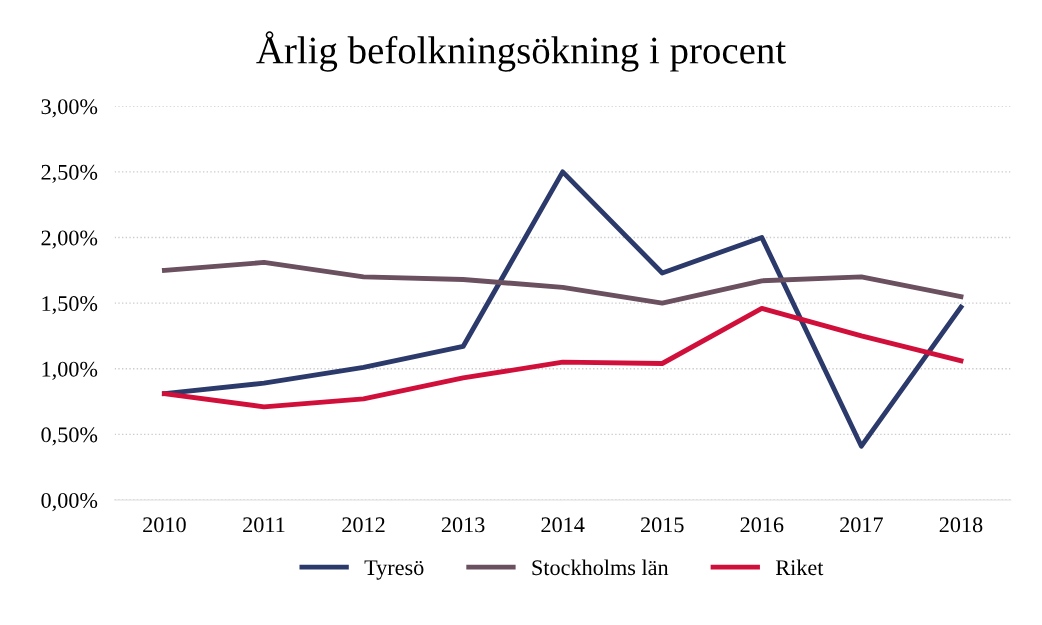  Describe the element at coordinates (164, 525) in the screenshot. I see `x-tick-label: 2010` at that location.